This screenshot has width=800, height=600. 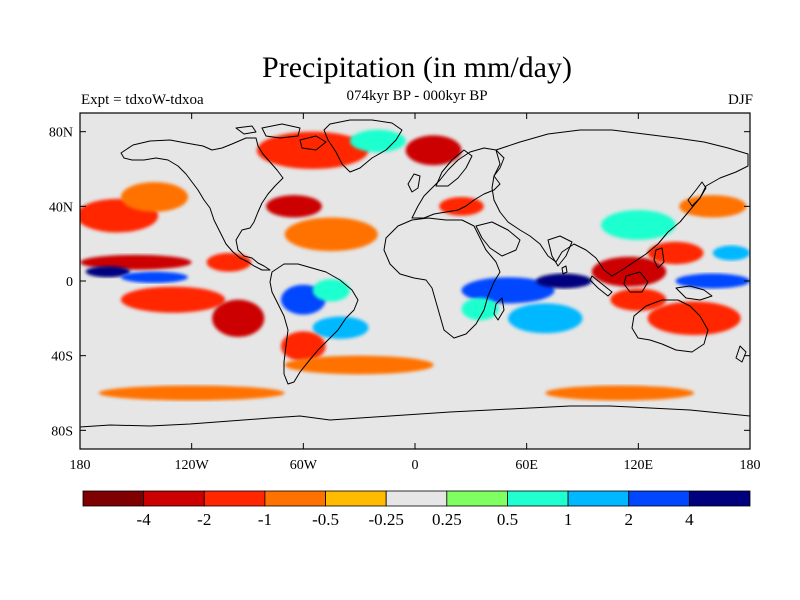 I want to click on coastline-madagascar, so click(x=499, y=309).